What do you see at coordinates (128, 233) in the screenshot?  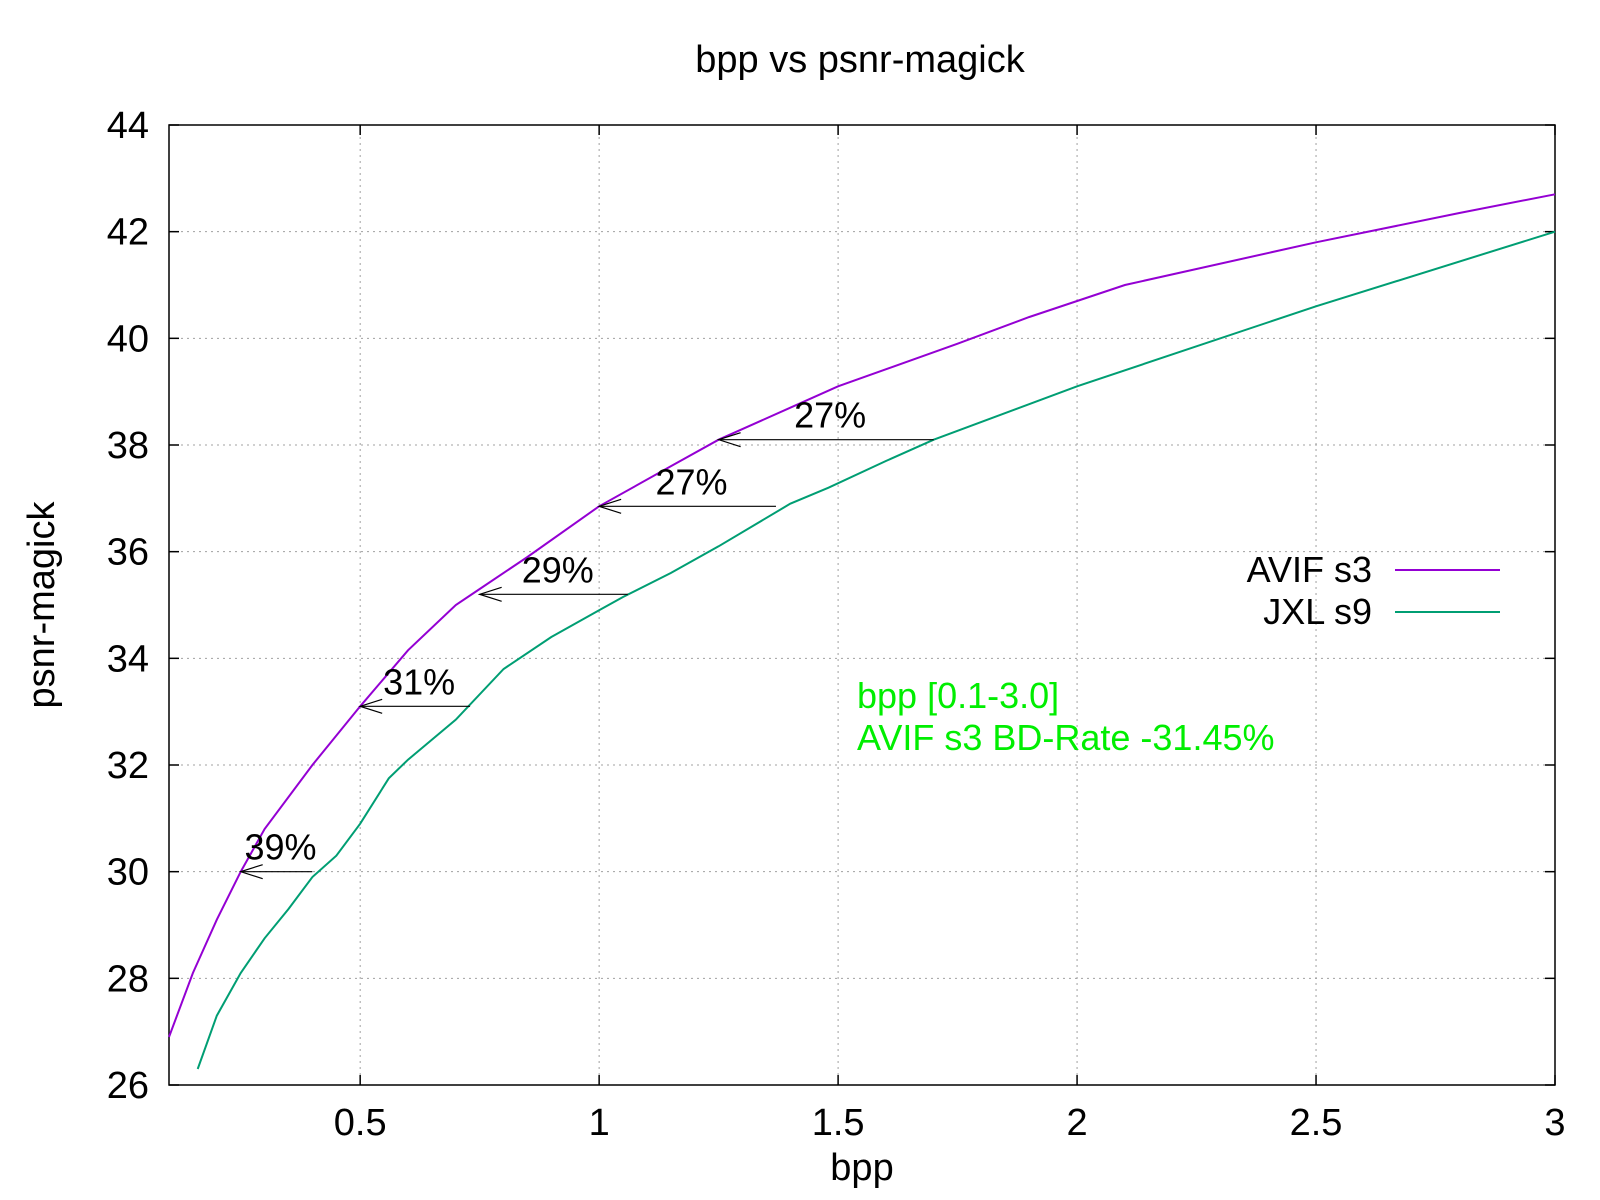 I see `y-tick-label: 42` at bounding box center [128, 233].